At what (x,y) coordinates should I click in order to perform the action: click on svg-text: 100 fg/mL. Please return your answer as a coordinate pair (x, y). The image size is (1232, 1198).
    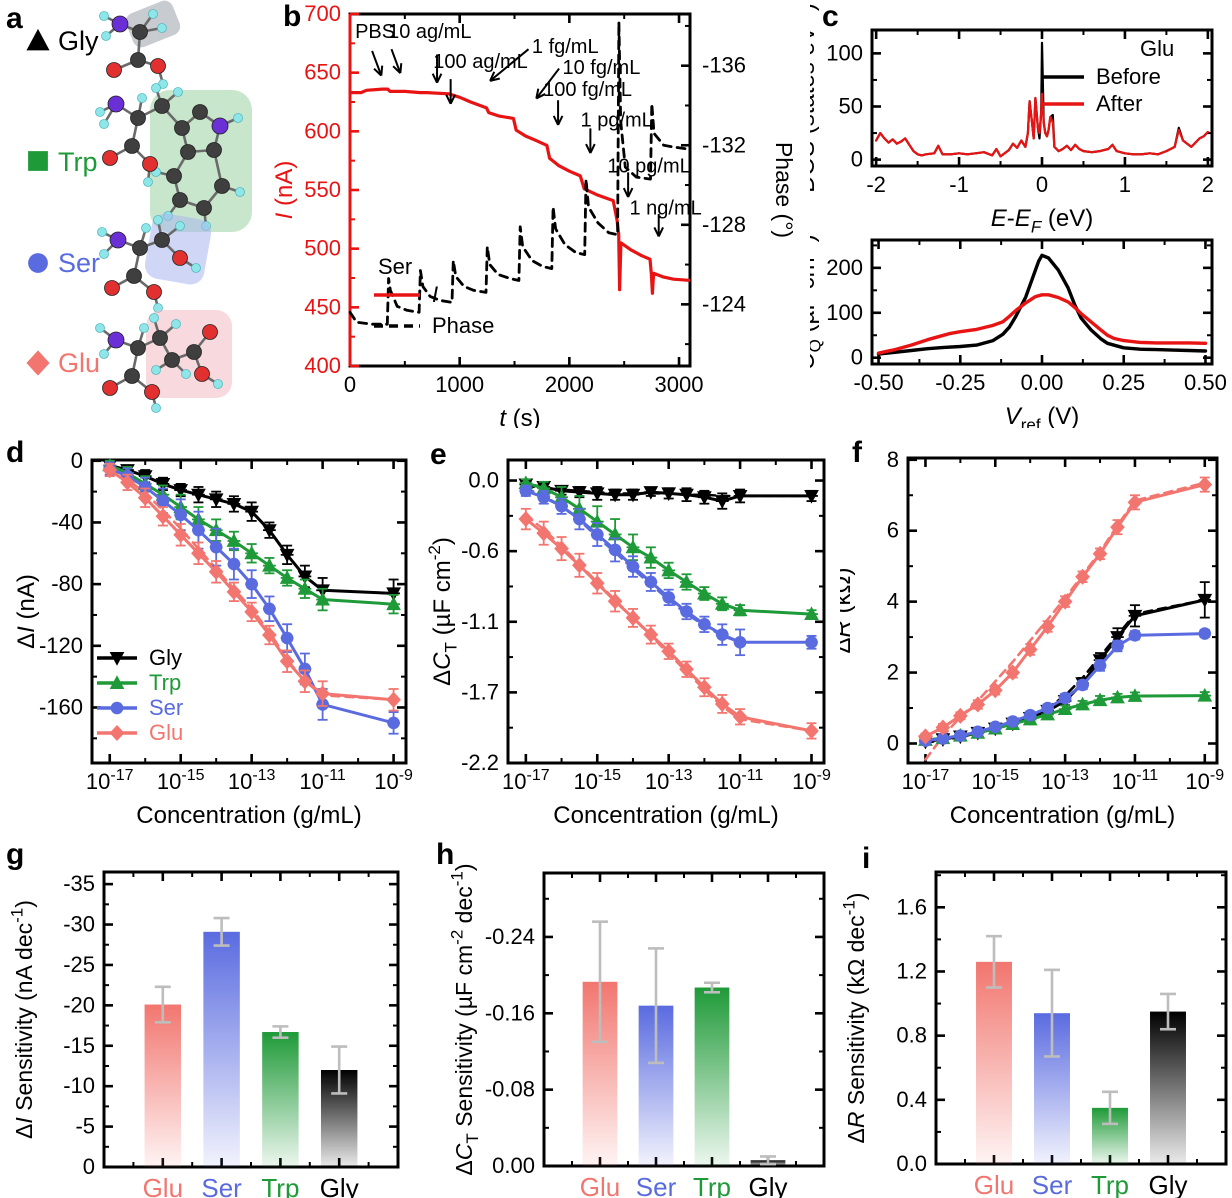
    Looking at the image, I should click on (587, 90).